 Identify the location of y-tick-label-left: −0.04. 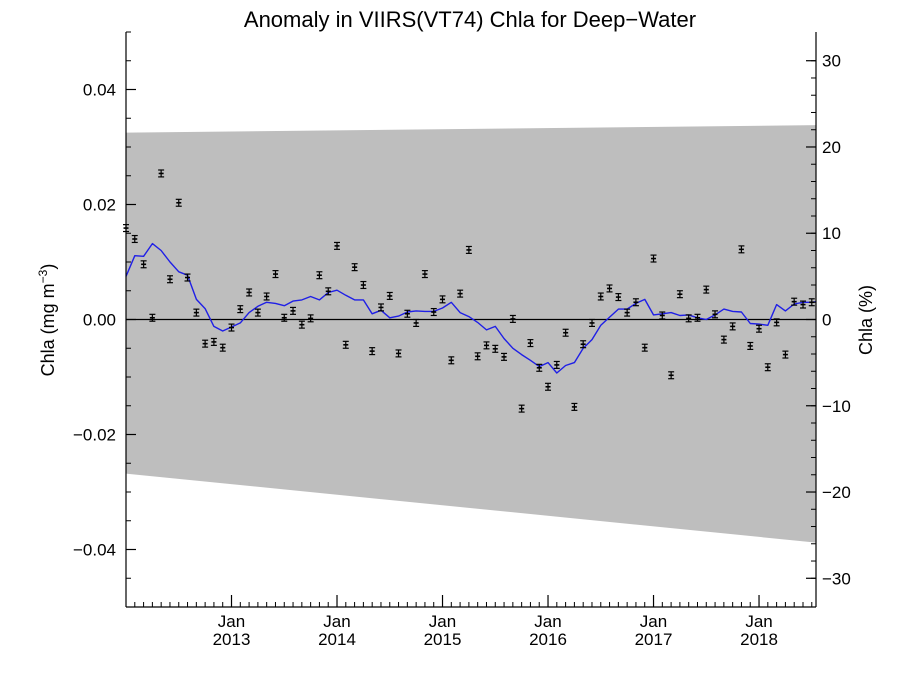
(94, 550).